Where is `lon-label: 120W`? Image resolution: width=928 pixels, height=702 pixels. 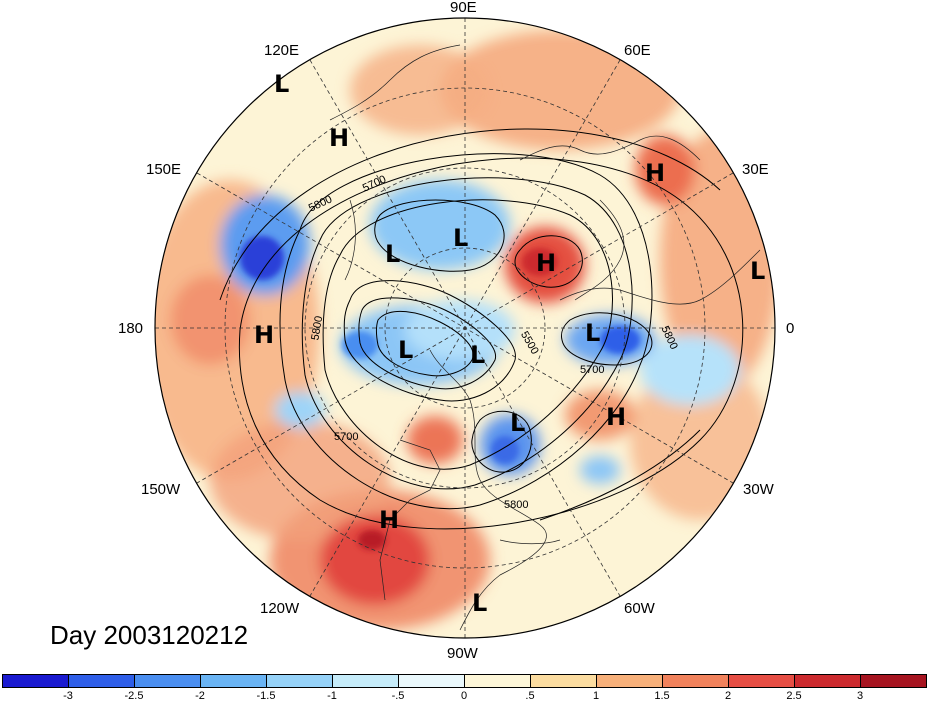
lon-label: 120W is located at coordinates (280, 608).